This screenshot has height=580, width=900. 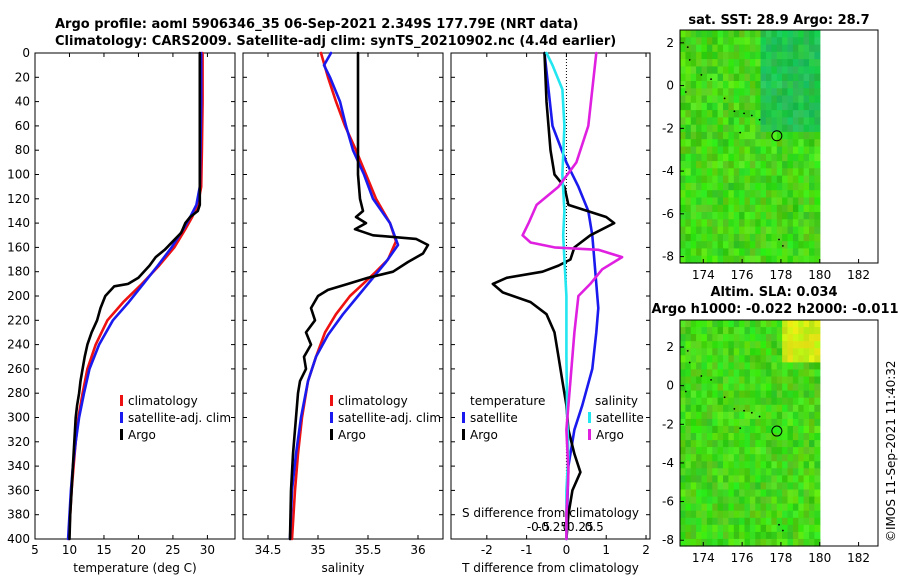 What do you see at coordinates (18, 345) in the screenshot?
I see `y-tick-label: 240` at bounding box center [18, 345].